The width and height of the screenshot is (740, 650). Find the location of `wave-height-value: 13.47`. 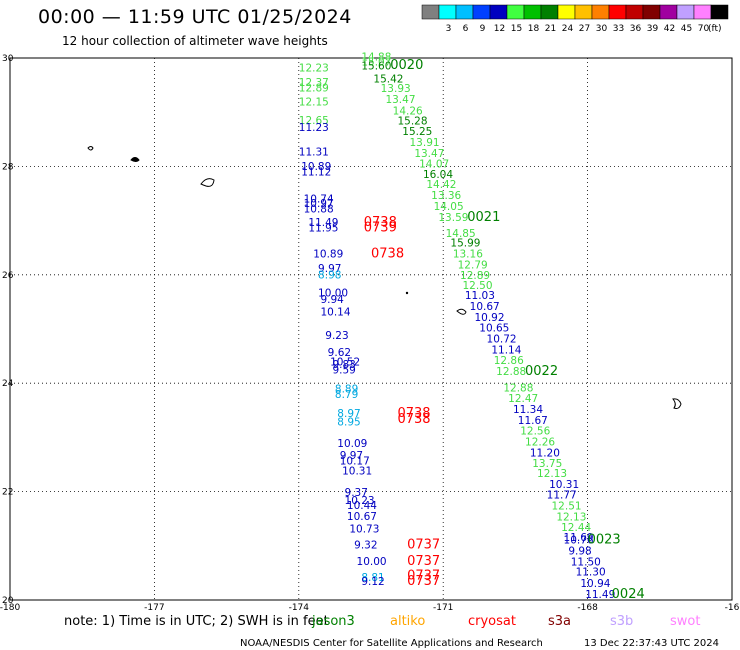

wave-height-value: 13.47 is located at coordinates (429, 154).